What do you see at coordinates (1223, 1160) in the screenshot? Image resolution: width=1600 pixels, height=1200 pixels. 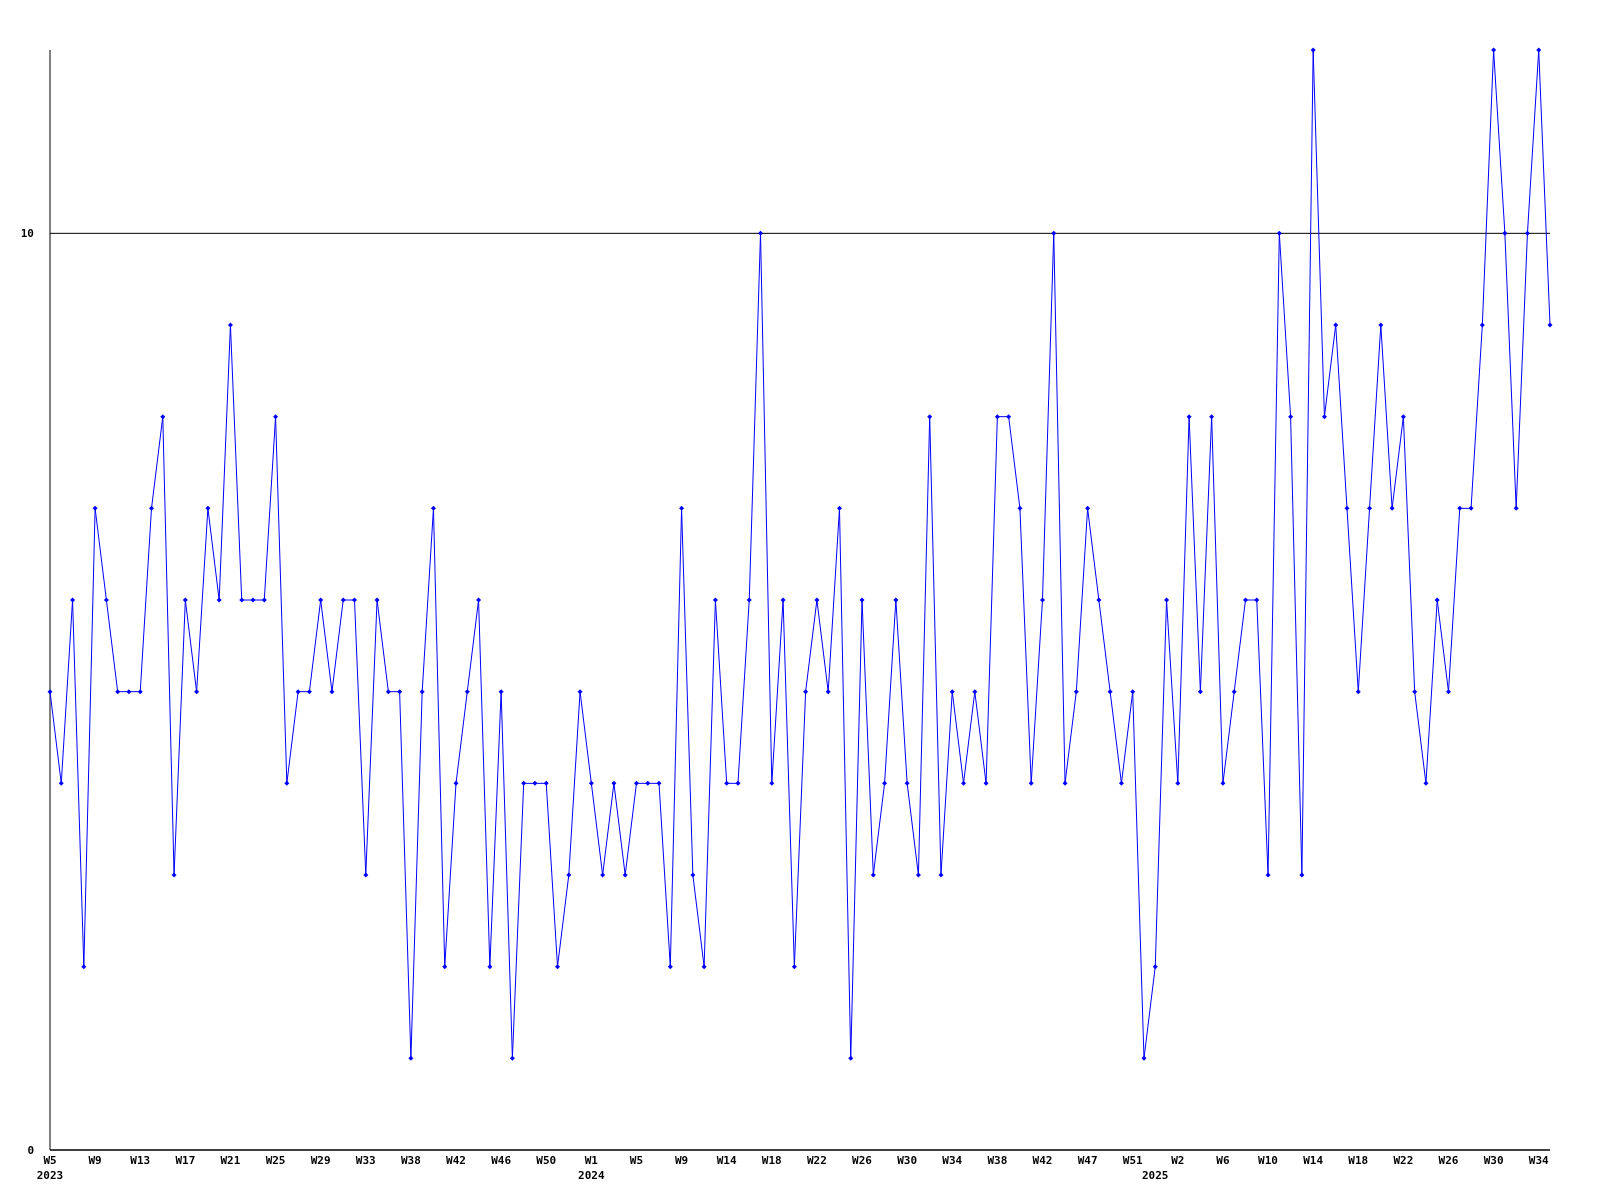 I see `x-tick-label: W6` at bounding box center [1223, 1160].